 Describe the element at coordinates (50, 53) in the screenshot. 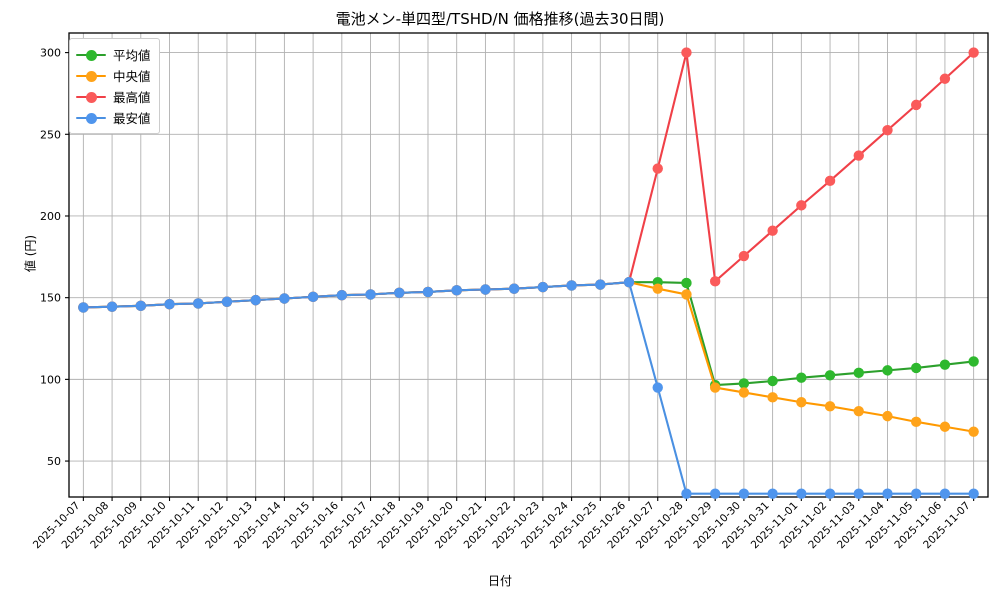

I see `y-axis-tick-label: 300` at that location.